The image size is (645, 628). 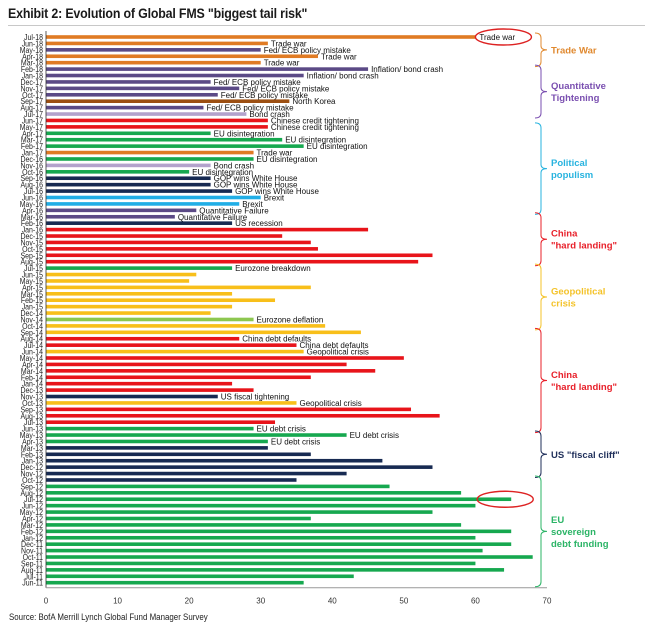 I want to click on bar-annotation: Geopolitical crisis, so click(x=338, y=352).